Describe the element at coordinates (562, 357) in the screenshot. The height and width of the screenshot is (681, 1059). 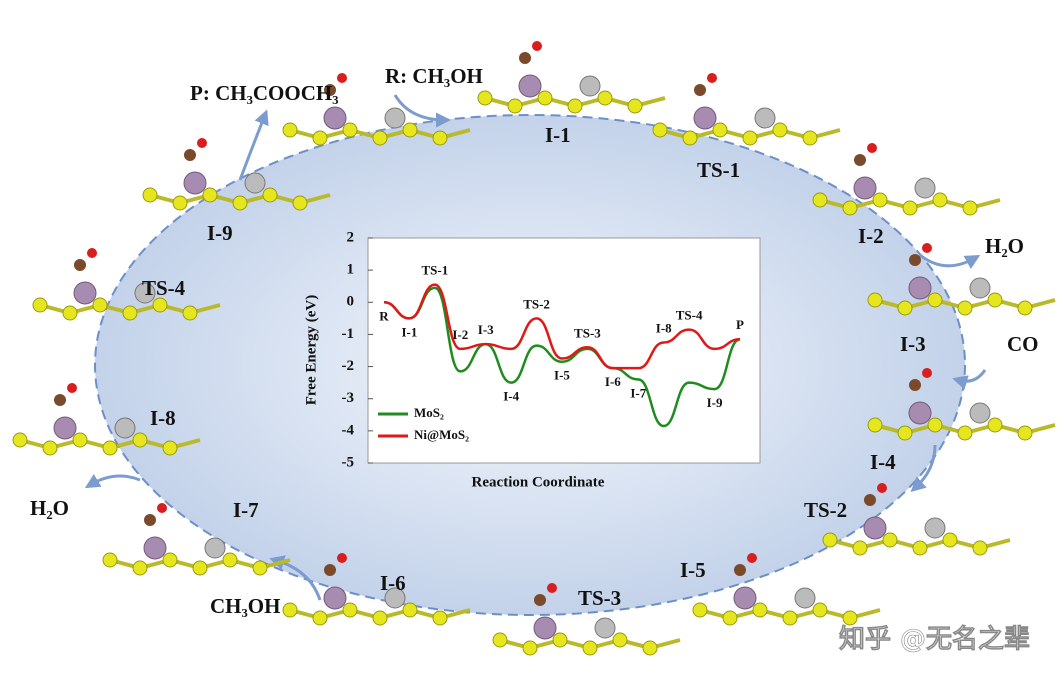
I see `series-line` at that location.